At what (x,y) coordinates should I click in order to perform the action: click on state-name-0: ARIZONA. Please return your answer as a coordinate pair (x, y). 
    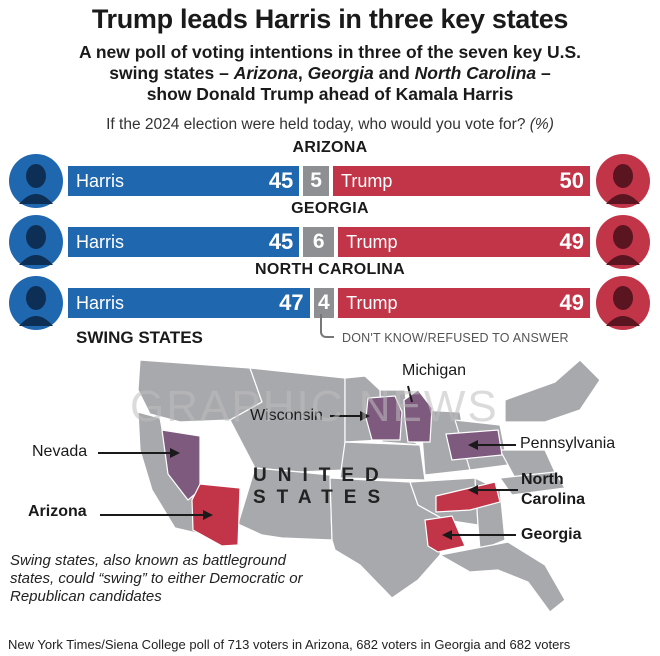
    Looking at the image, I should click on (330, 147).